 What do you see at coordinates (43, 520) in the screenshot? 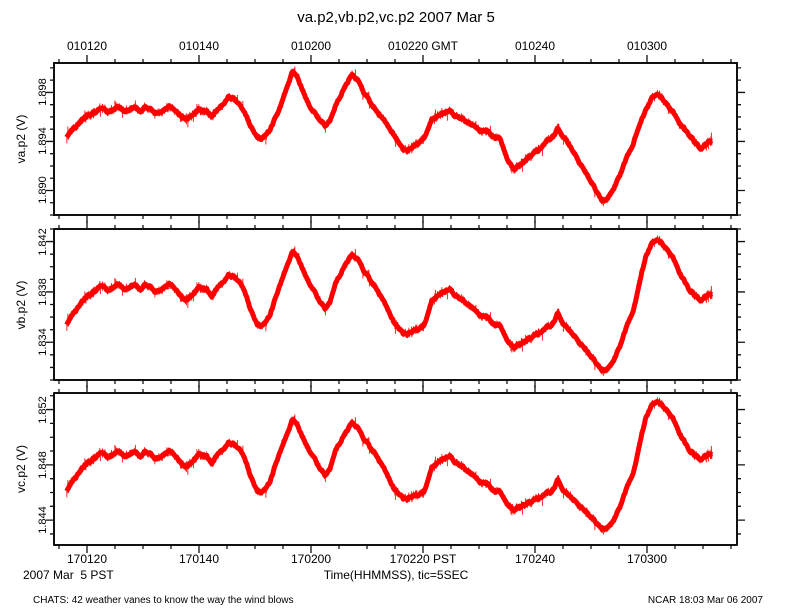
I see `y-tick-label: 1.844` at bounding box center [43, 520].